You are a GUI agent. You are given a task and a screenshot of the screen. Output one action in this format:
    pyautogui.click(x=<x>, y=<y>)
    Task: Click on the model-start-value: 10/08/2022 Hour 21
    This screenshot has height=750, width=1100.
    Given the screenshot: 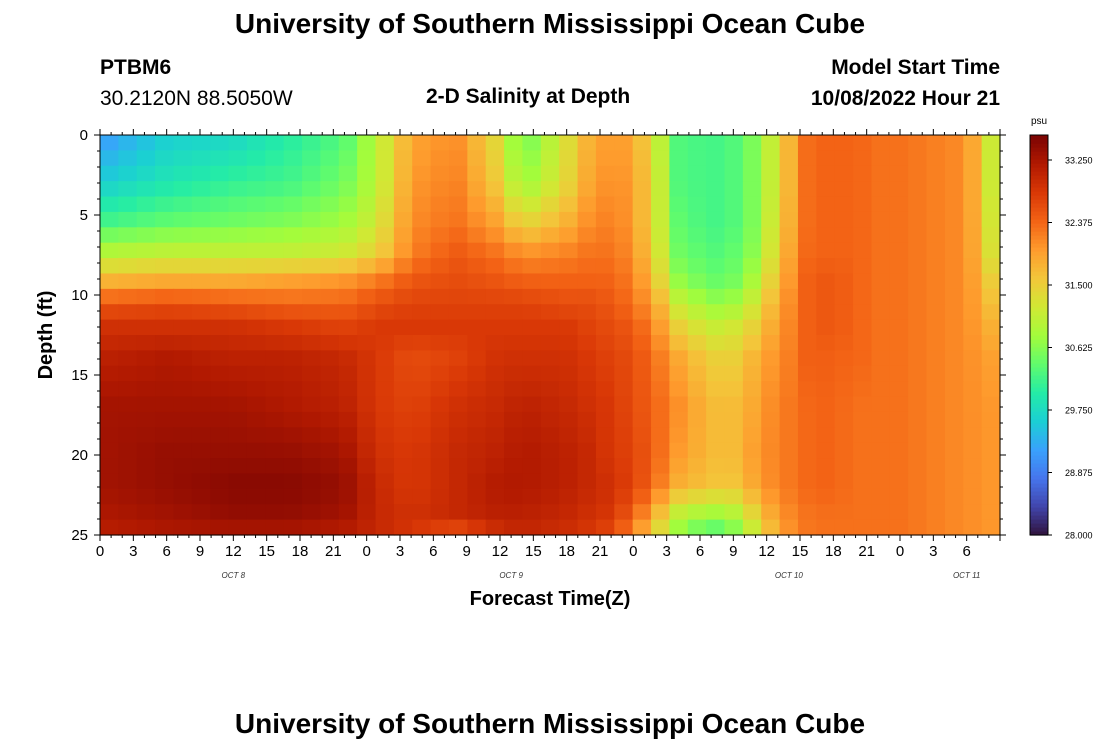 What is the action you would take?
    pyautogui.click(x=905, y=98)
    